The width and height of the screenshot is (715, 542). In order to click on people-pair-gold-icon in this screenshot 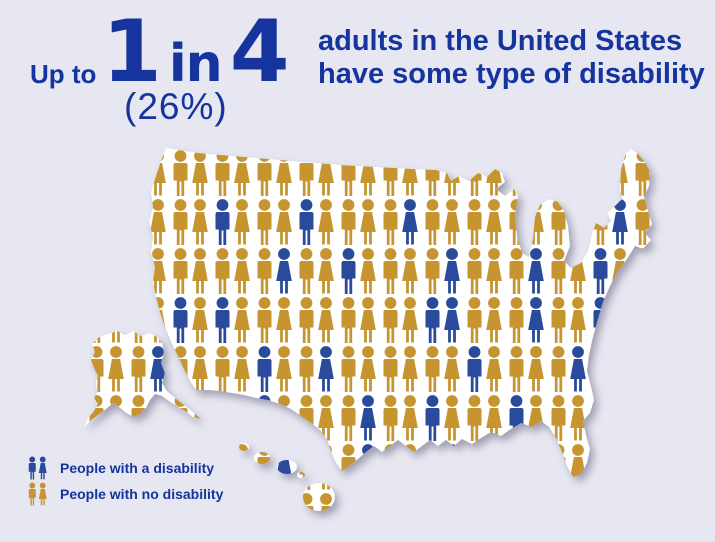, I will do `click(37, 494)`.